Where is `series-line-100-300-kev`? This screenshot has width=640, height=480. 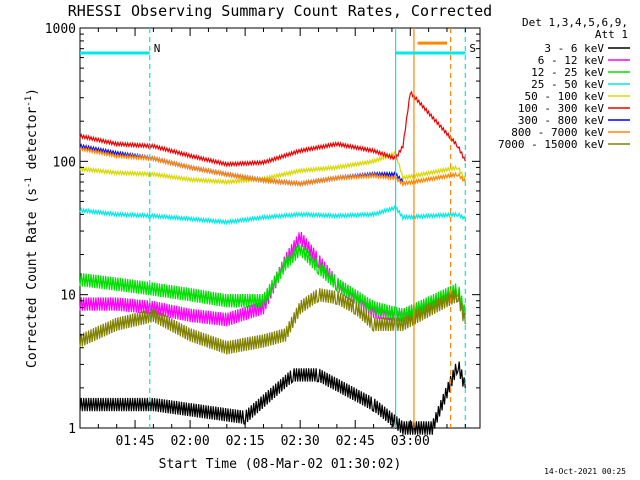
series-line-100-300-kev is located at coordinates (272, 129).